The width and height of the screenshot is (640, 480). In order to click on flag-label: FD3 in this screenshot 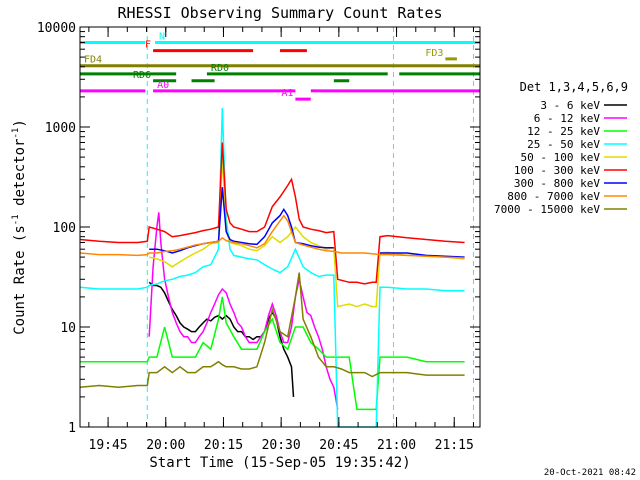, I will do `click(434, 53)`.